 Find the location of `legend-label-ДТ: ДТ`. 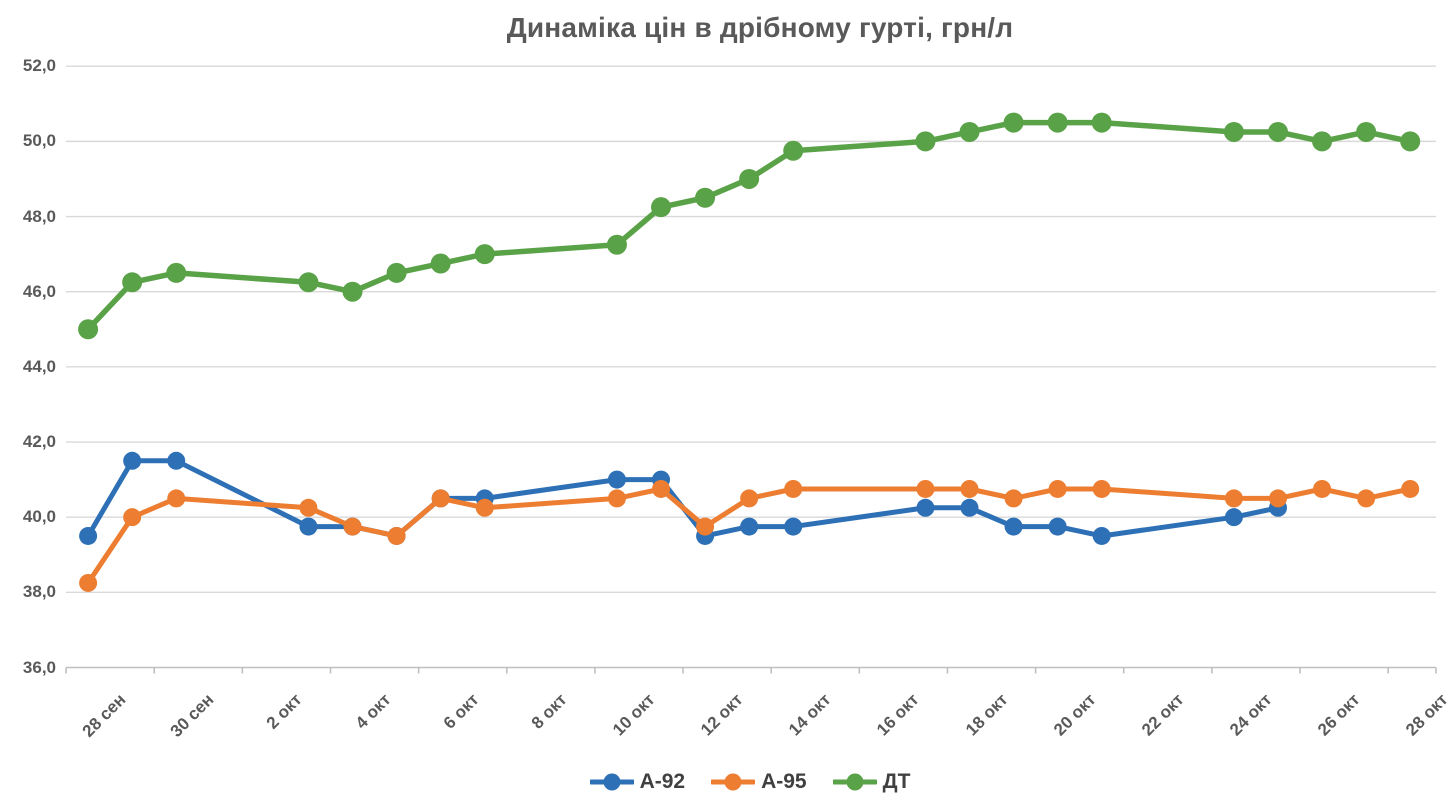

legend-label-ДТ: ДТ is located at coordinates (896, 781).